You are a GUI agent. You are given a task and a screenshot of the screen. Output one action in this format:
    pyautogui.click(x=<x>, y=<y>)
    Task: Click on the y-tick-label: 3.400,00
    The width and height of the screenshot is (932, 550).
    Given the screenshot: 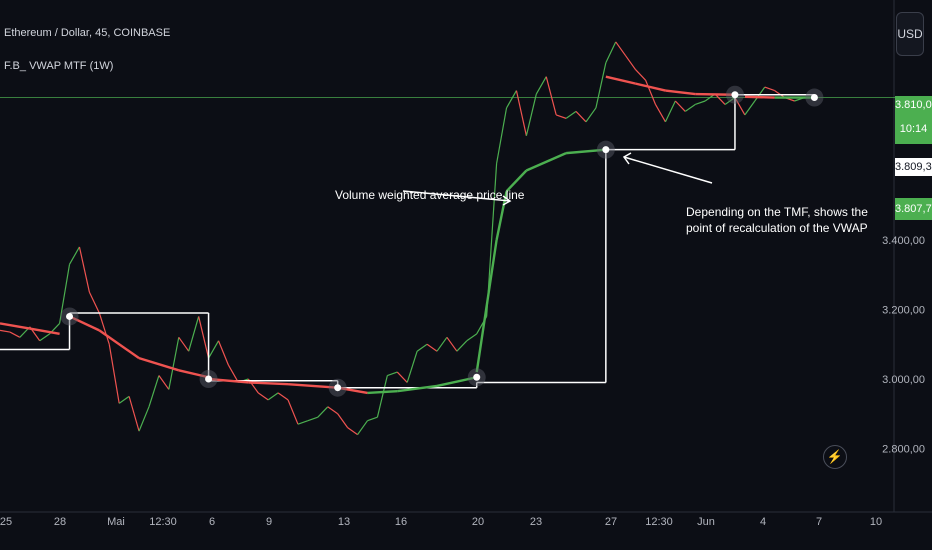 What is the action you would take?
    pyautogui.click(x=903, y=241)
    